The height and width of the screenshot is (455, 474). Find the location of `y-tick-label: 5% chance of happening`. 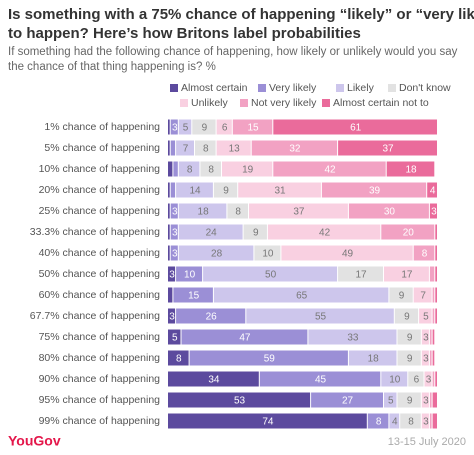

y-tick-label: 5% chance of happening is located at coordinates (102, 148).